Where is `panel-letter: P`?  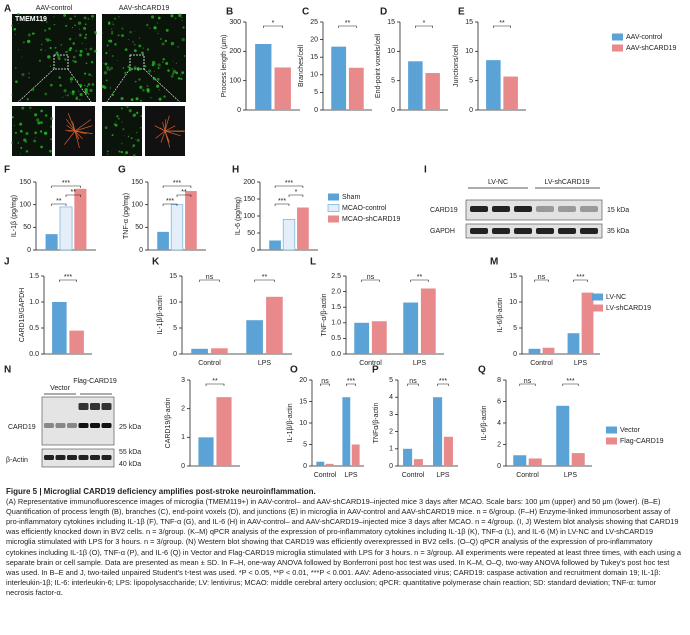 panel-letter: P is located at coordinates (375, 370).